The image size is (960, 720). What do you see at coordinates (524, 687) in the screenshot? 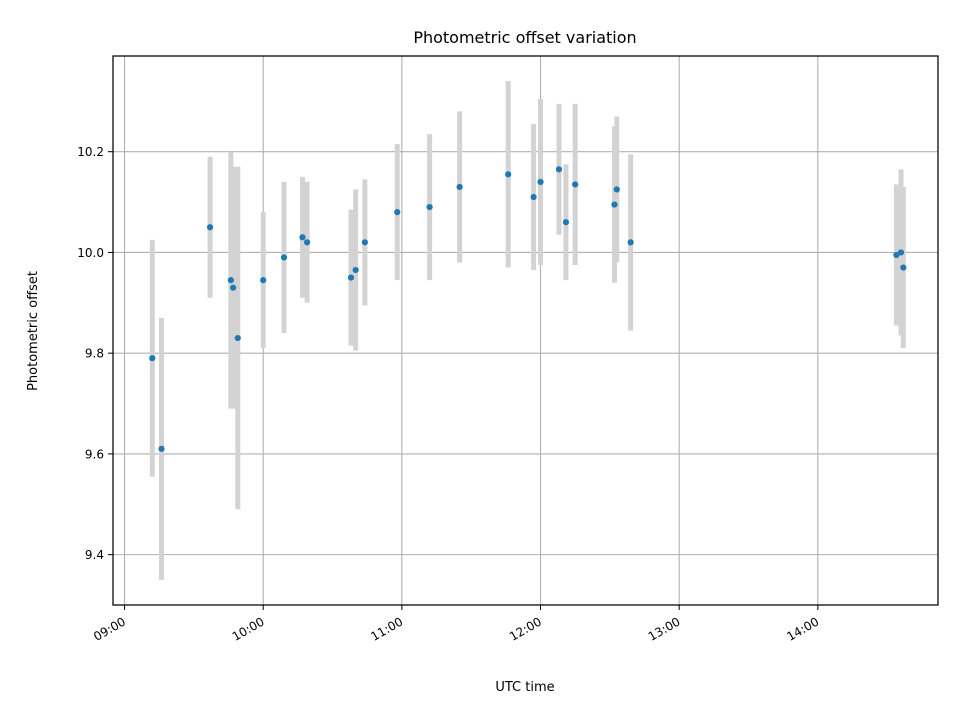
I see `x-axis-label: UTC time` at bounding box center [524, 687].